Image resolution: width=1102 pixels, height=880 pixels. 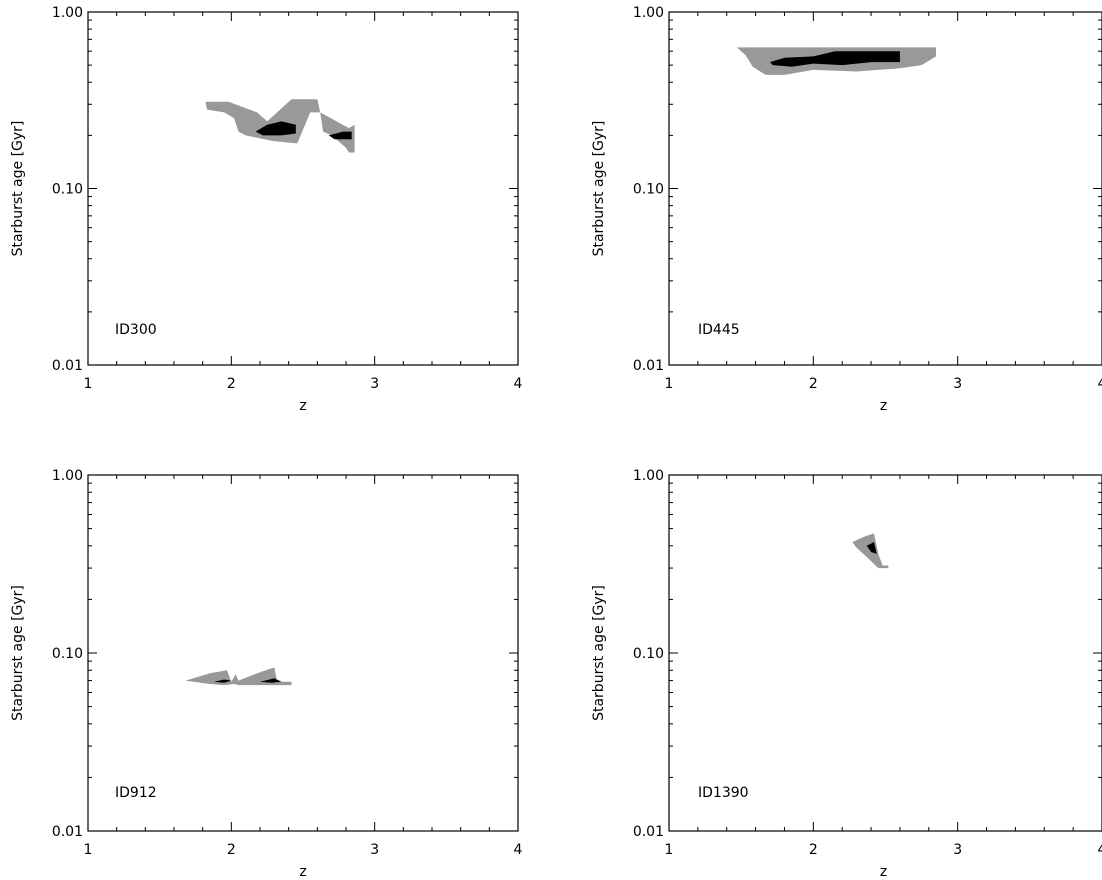 I want to click on panel-id-label: ID445, so click(x=719, y=330).